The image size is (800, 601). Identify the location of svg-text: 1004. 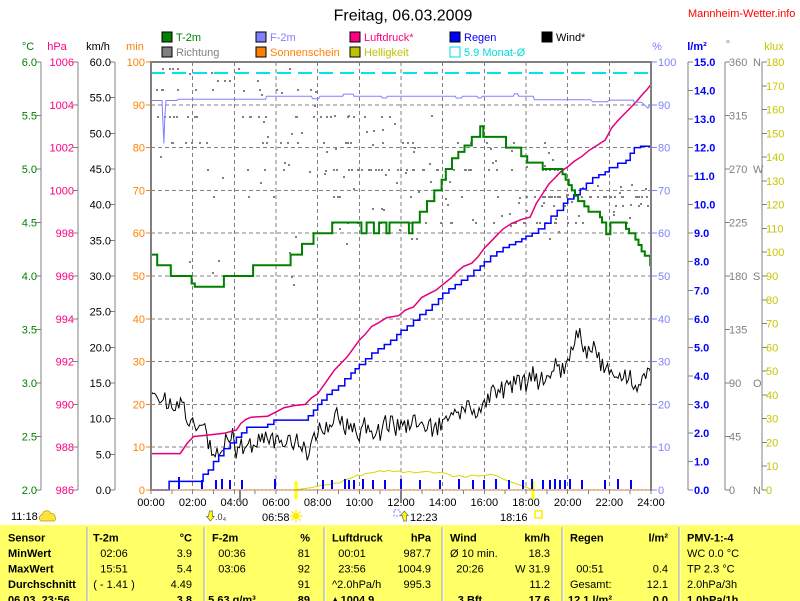
(62, 106).